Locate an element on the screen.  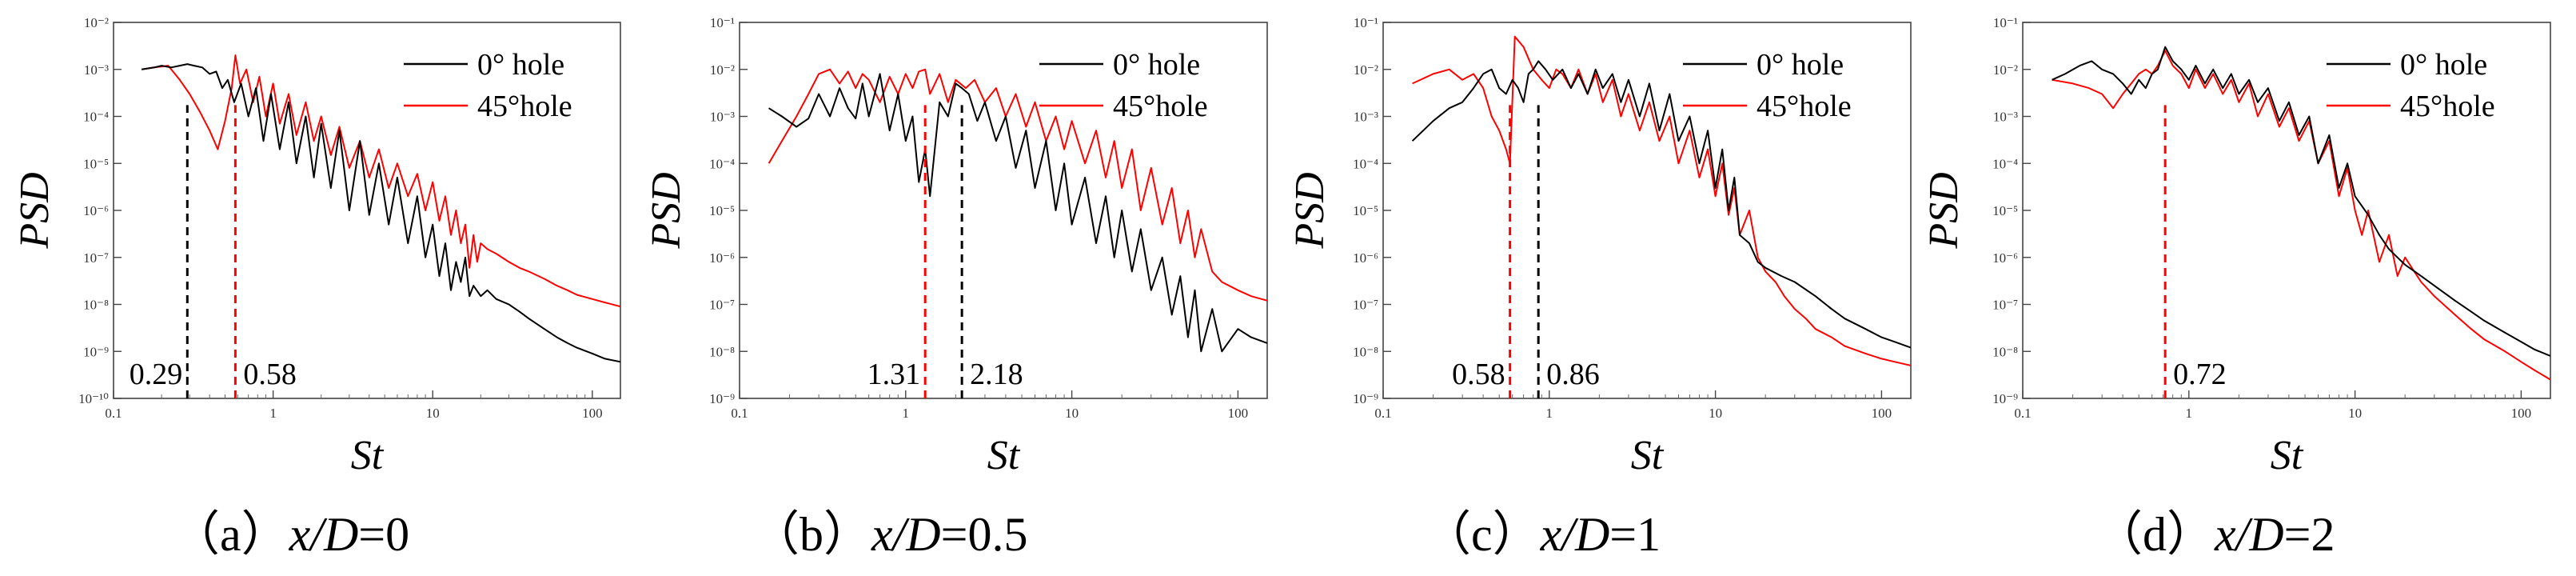
caption-value: =2 is located at coordinates (2309, 534).